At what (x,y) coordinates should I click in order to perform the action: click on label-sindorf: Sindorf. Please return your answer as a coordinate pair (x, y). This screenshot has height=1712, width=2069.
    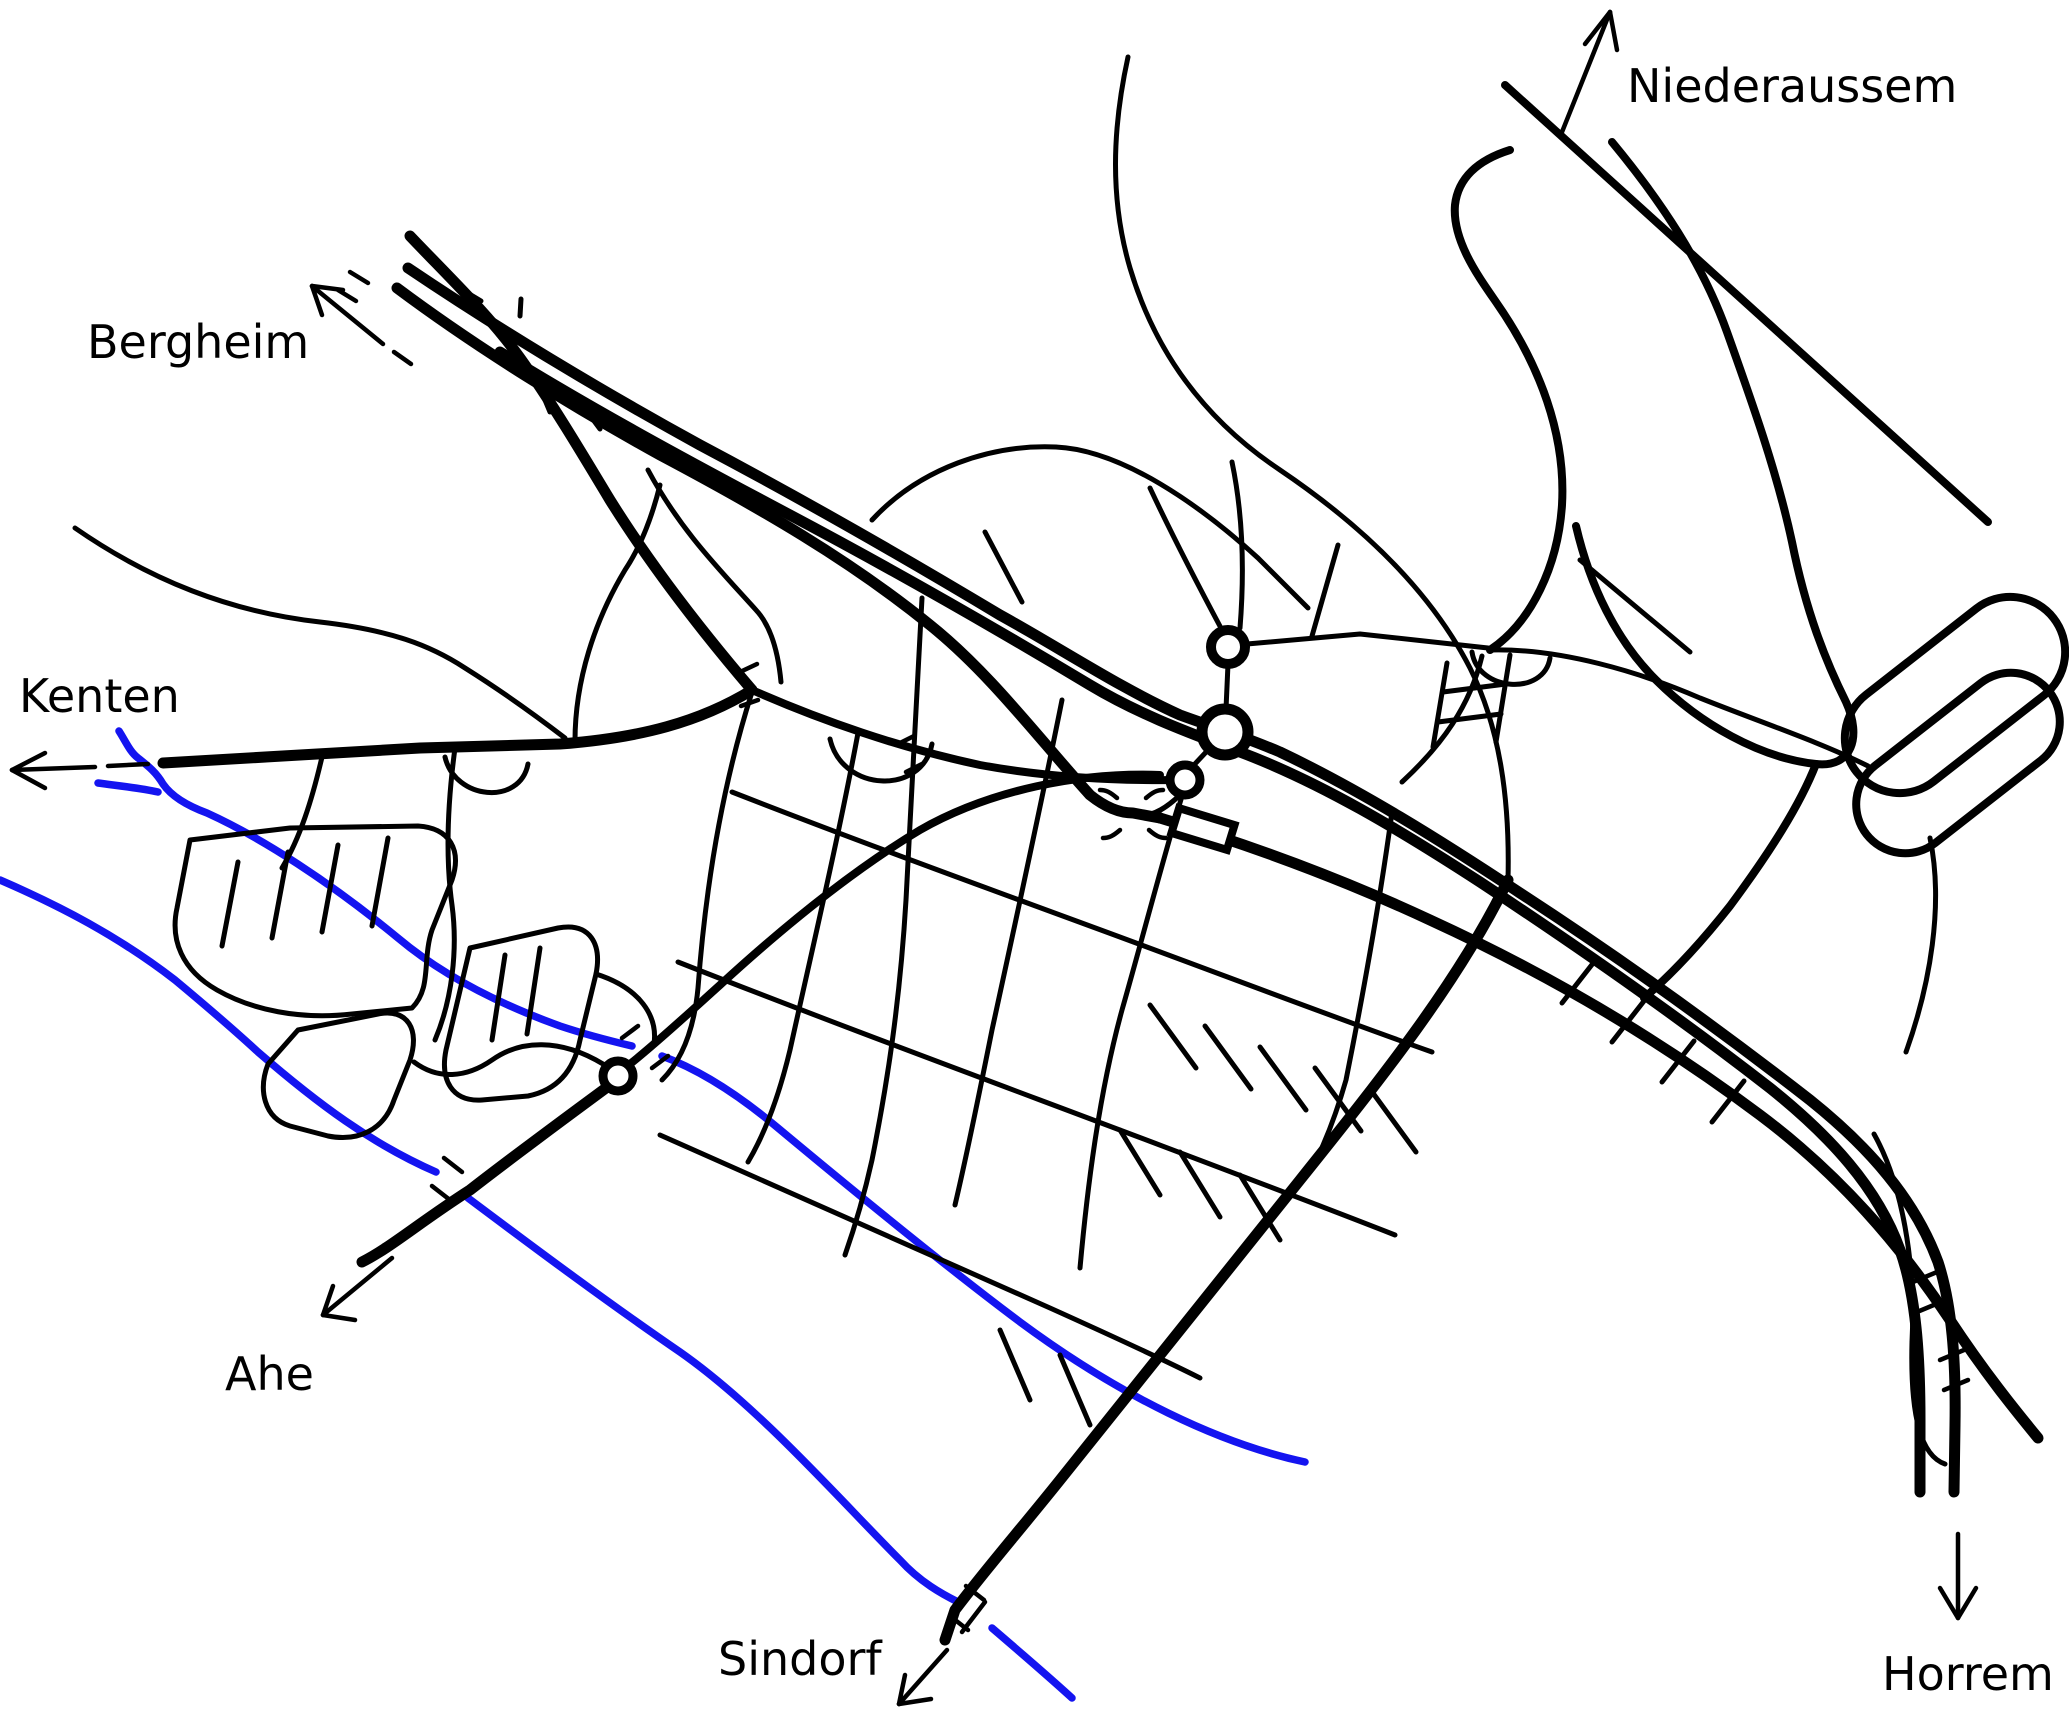
    Looking at the image, I should click on (800, 1659).